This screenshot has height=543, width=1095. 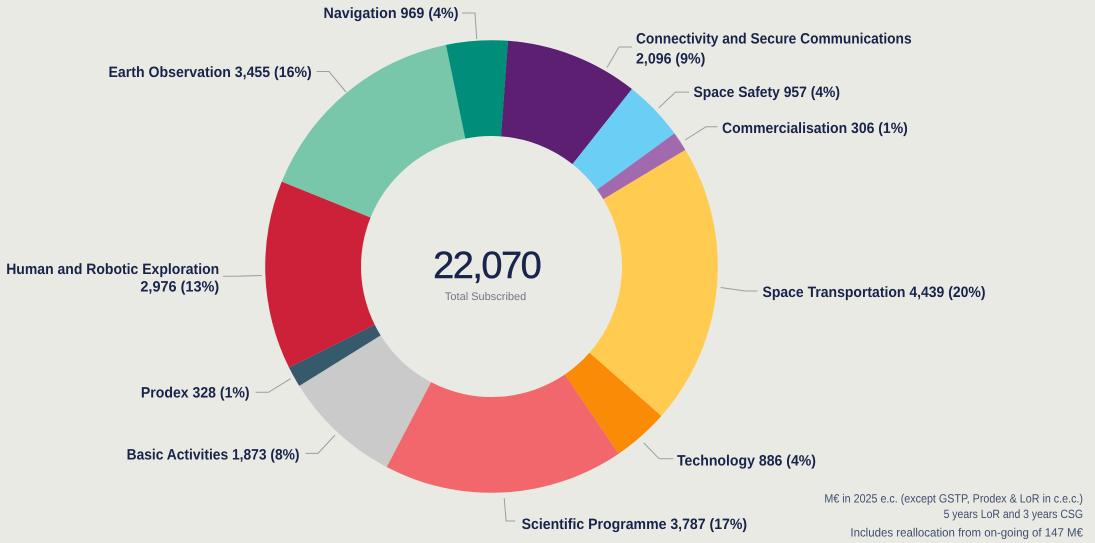 What do you see at coordinates (210, 72) in the screenshot?
I see `svg-text: Earth Observation 3,455 (16%)` at bounding box center [210, 72].